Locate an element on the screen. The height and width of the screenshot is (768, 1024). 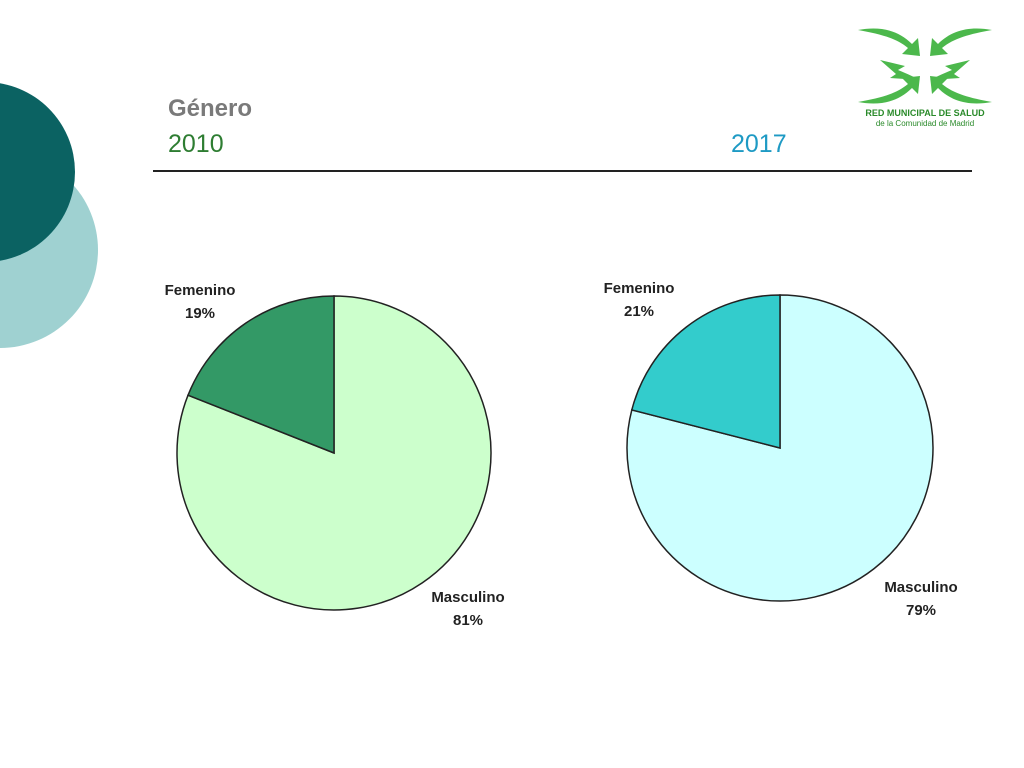
year-label-2010: 2010 is located at coordinates (196, 144).